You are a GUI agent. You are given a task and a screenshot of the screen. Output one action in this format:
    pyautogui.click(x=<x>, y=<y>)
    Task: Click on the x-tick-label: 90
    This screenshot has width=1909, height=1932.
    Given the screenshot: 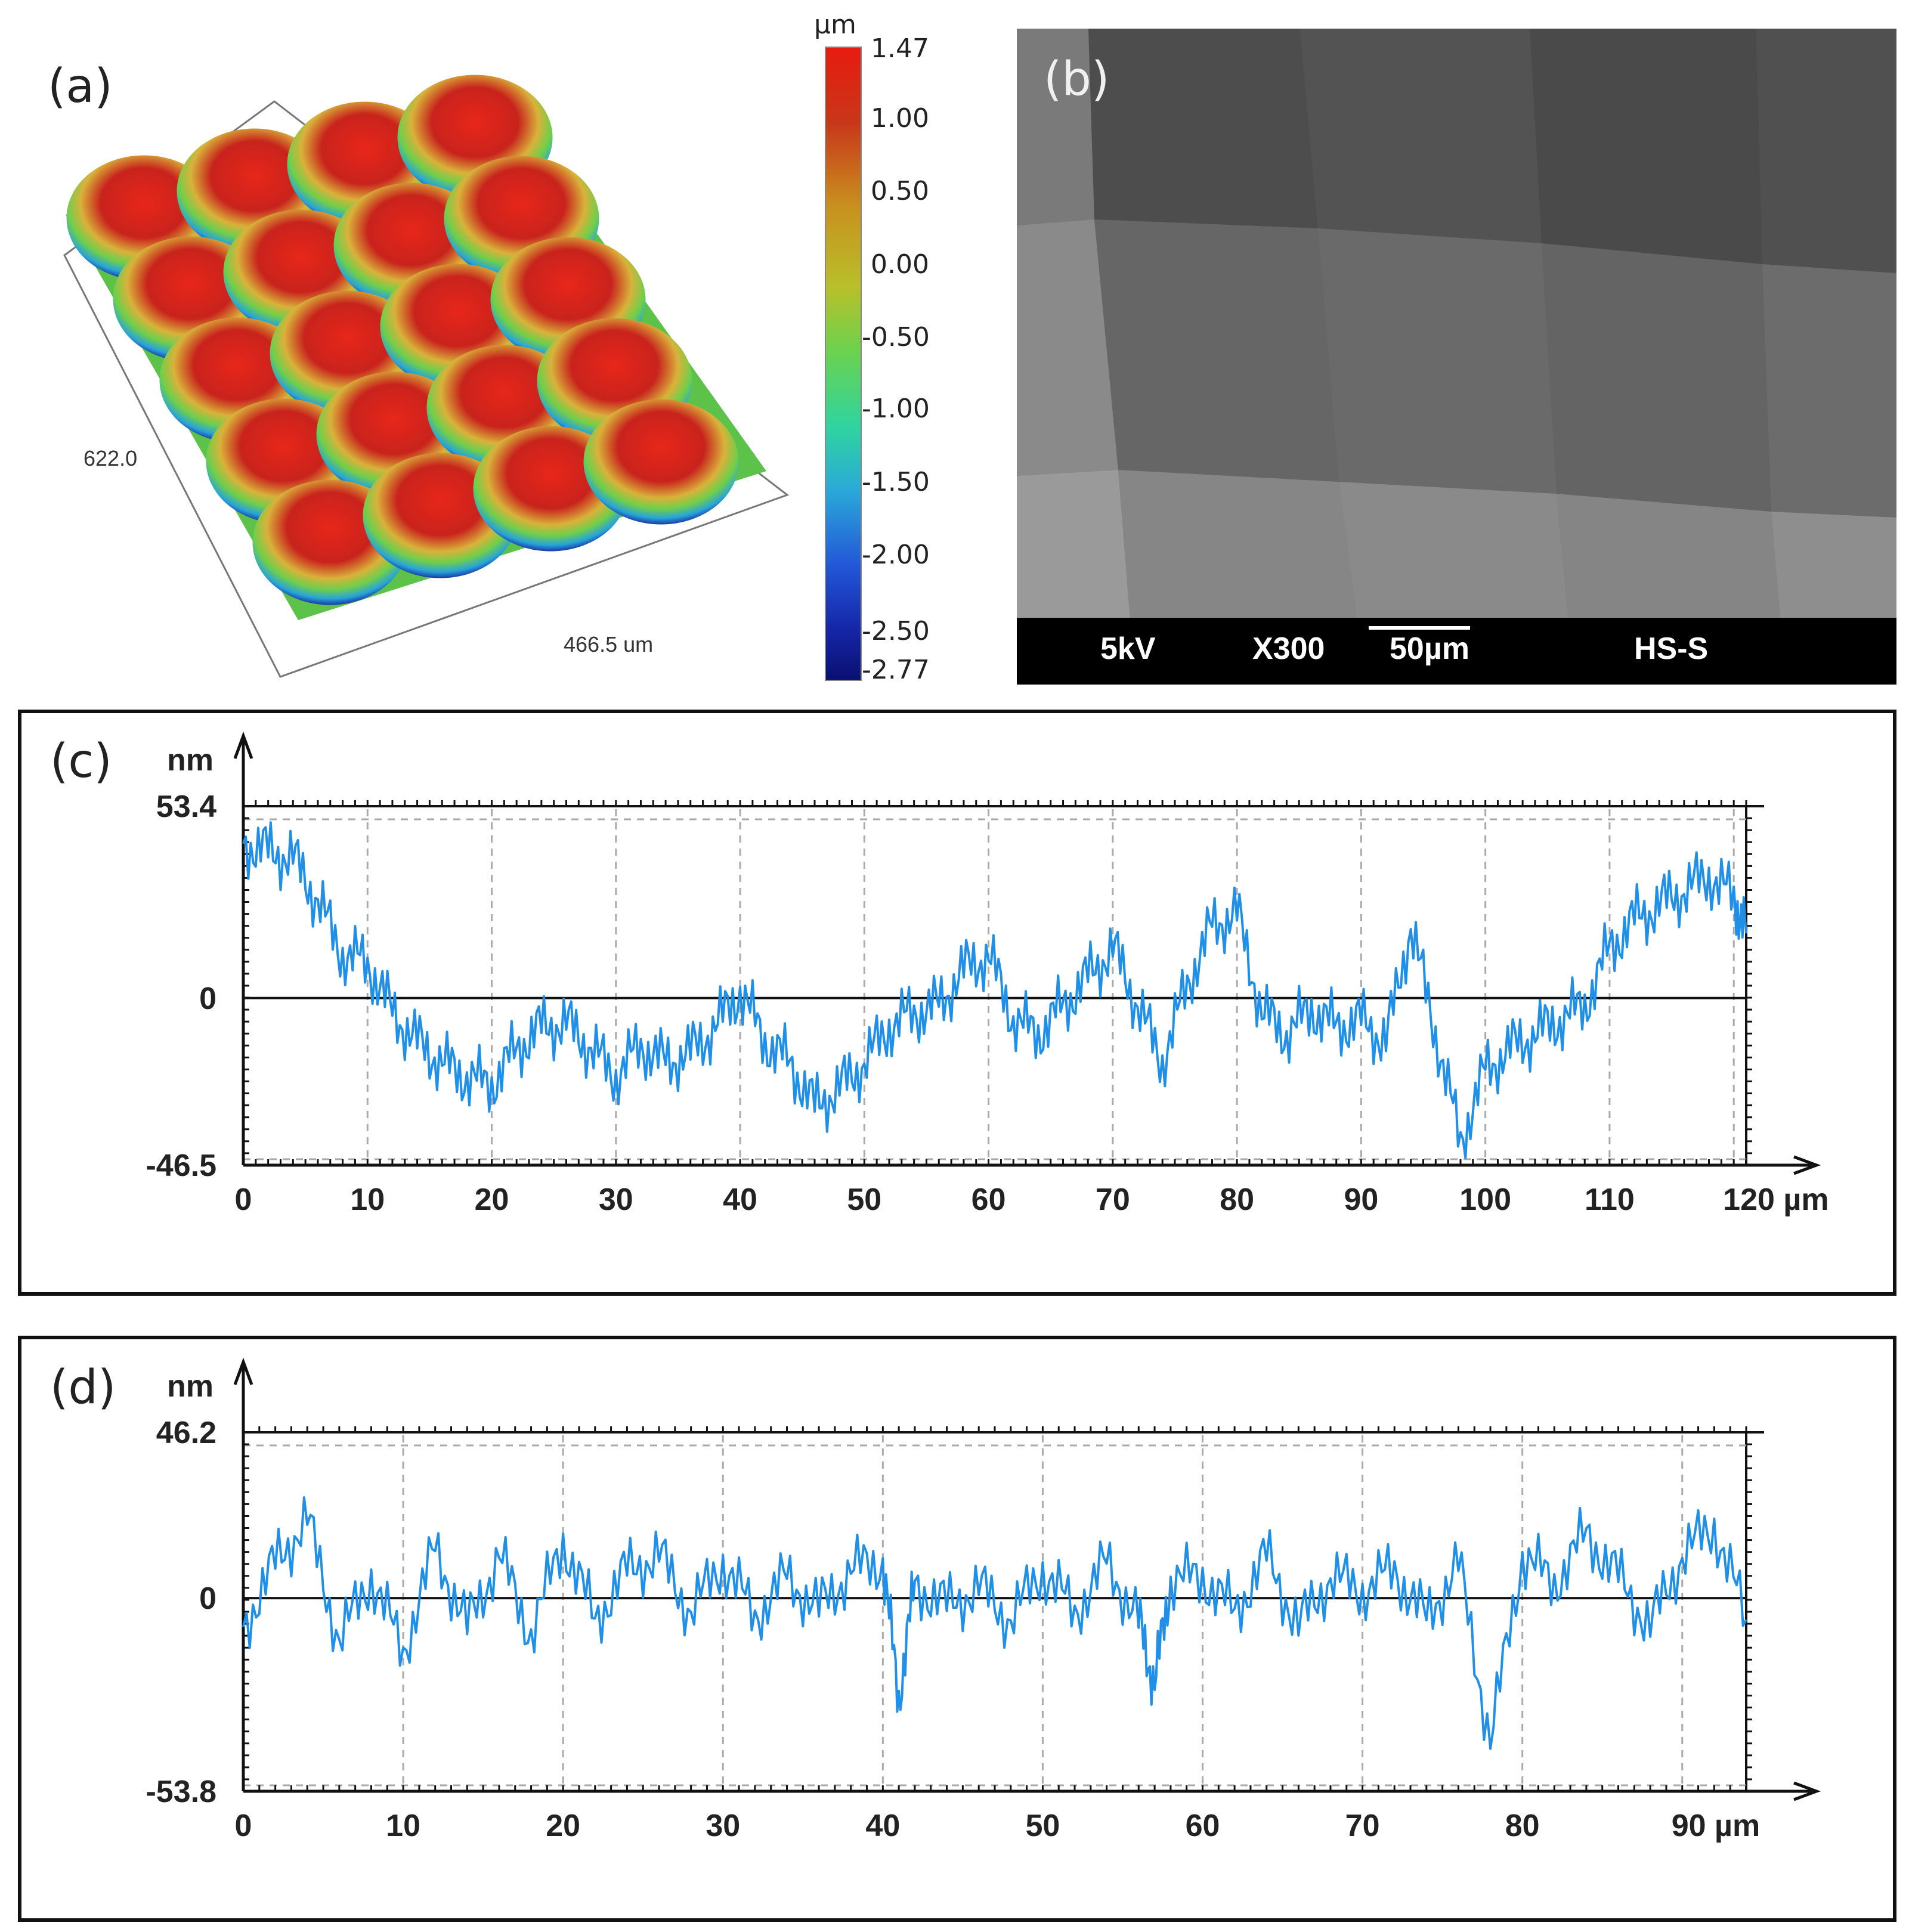 What is the action you would take?
    pyautogui.click(x=1361, y=1199)
    